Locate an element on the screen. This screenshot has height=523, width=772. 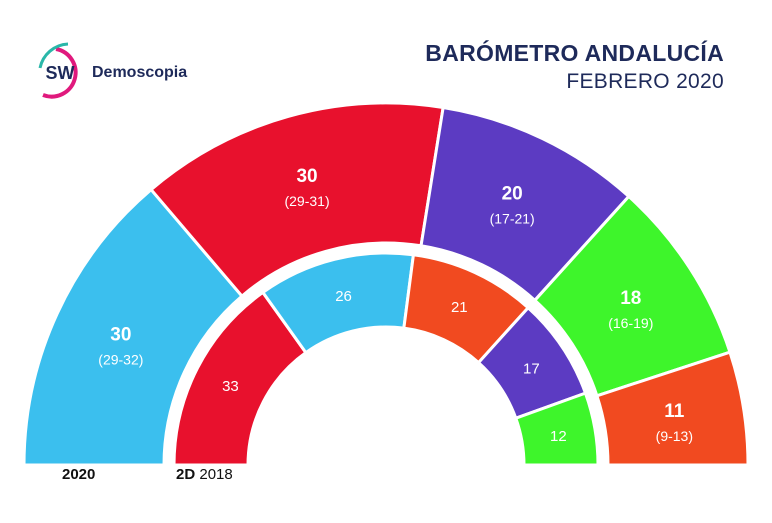
outer-year-label: 2020 is located at coordinates (78, 474).